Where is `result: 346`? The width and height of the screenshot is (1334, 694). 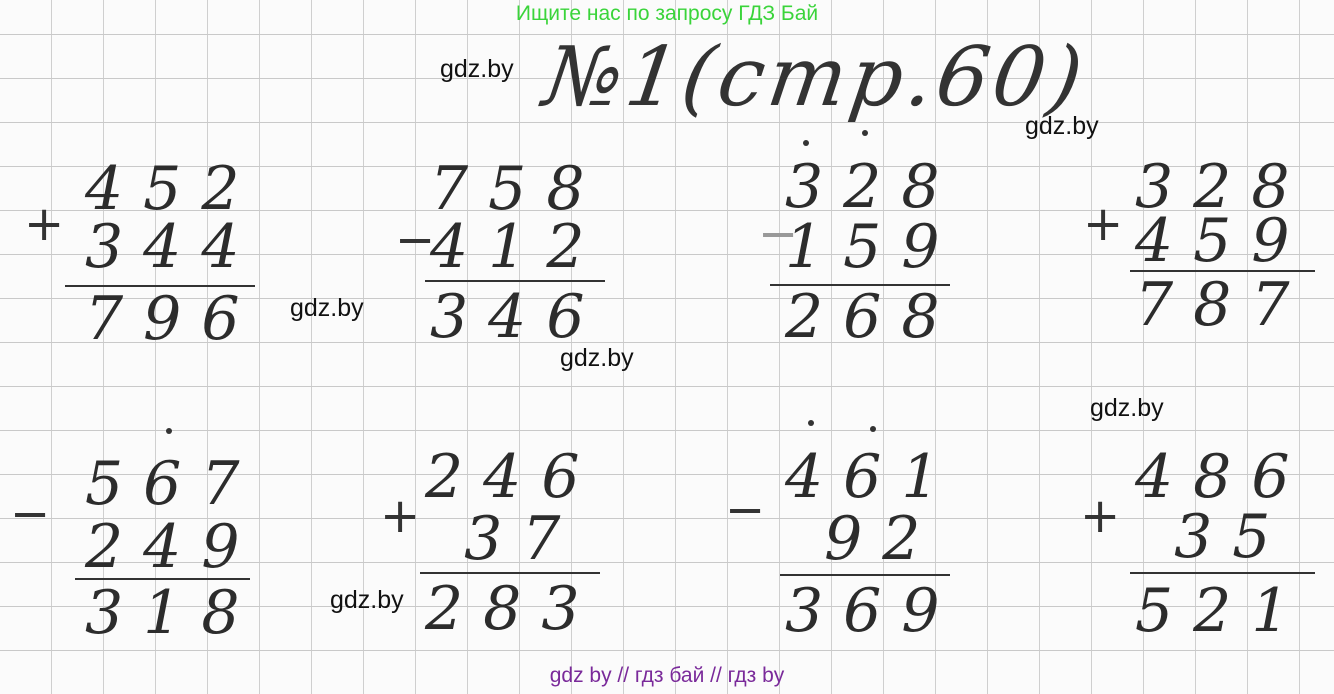
result: 346 is located at coordinates (517, 317).